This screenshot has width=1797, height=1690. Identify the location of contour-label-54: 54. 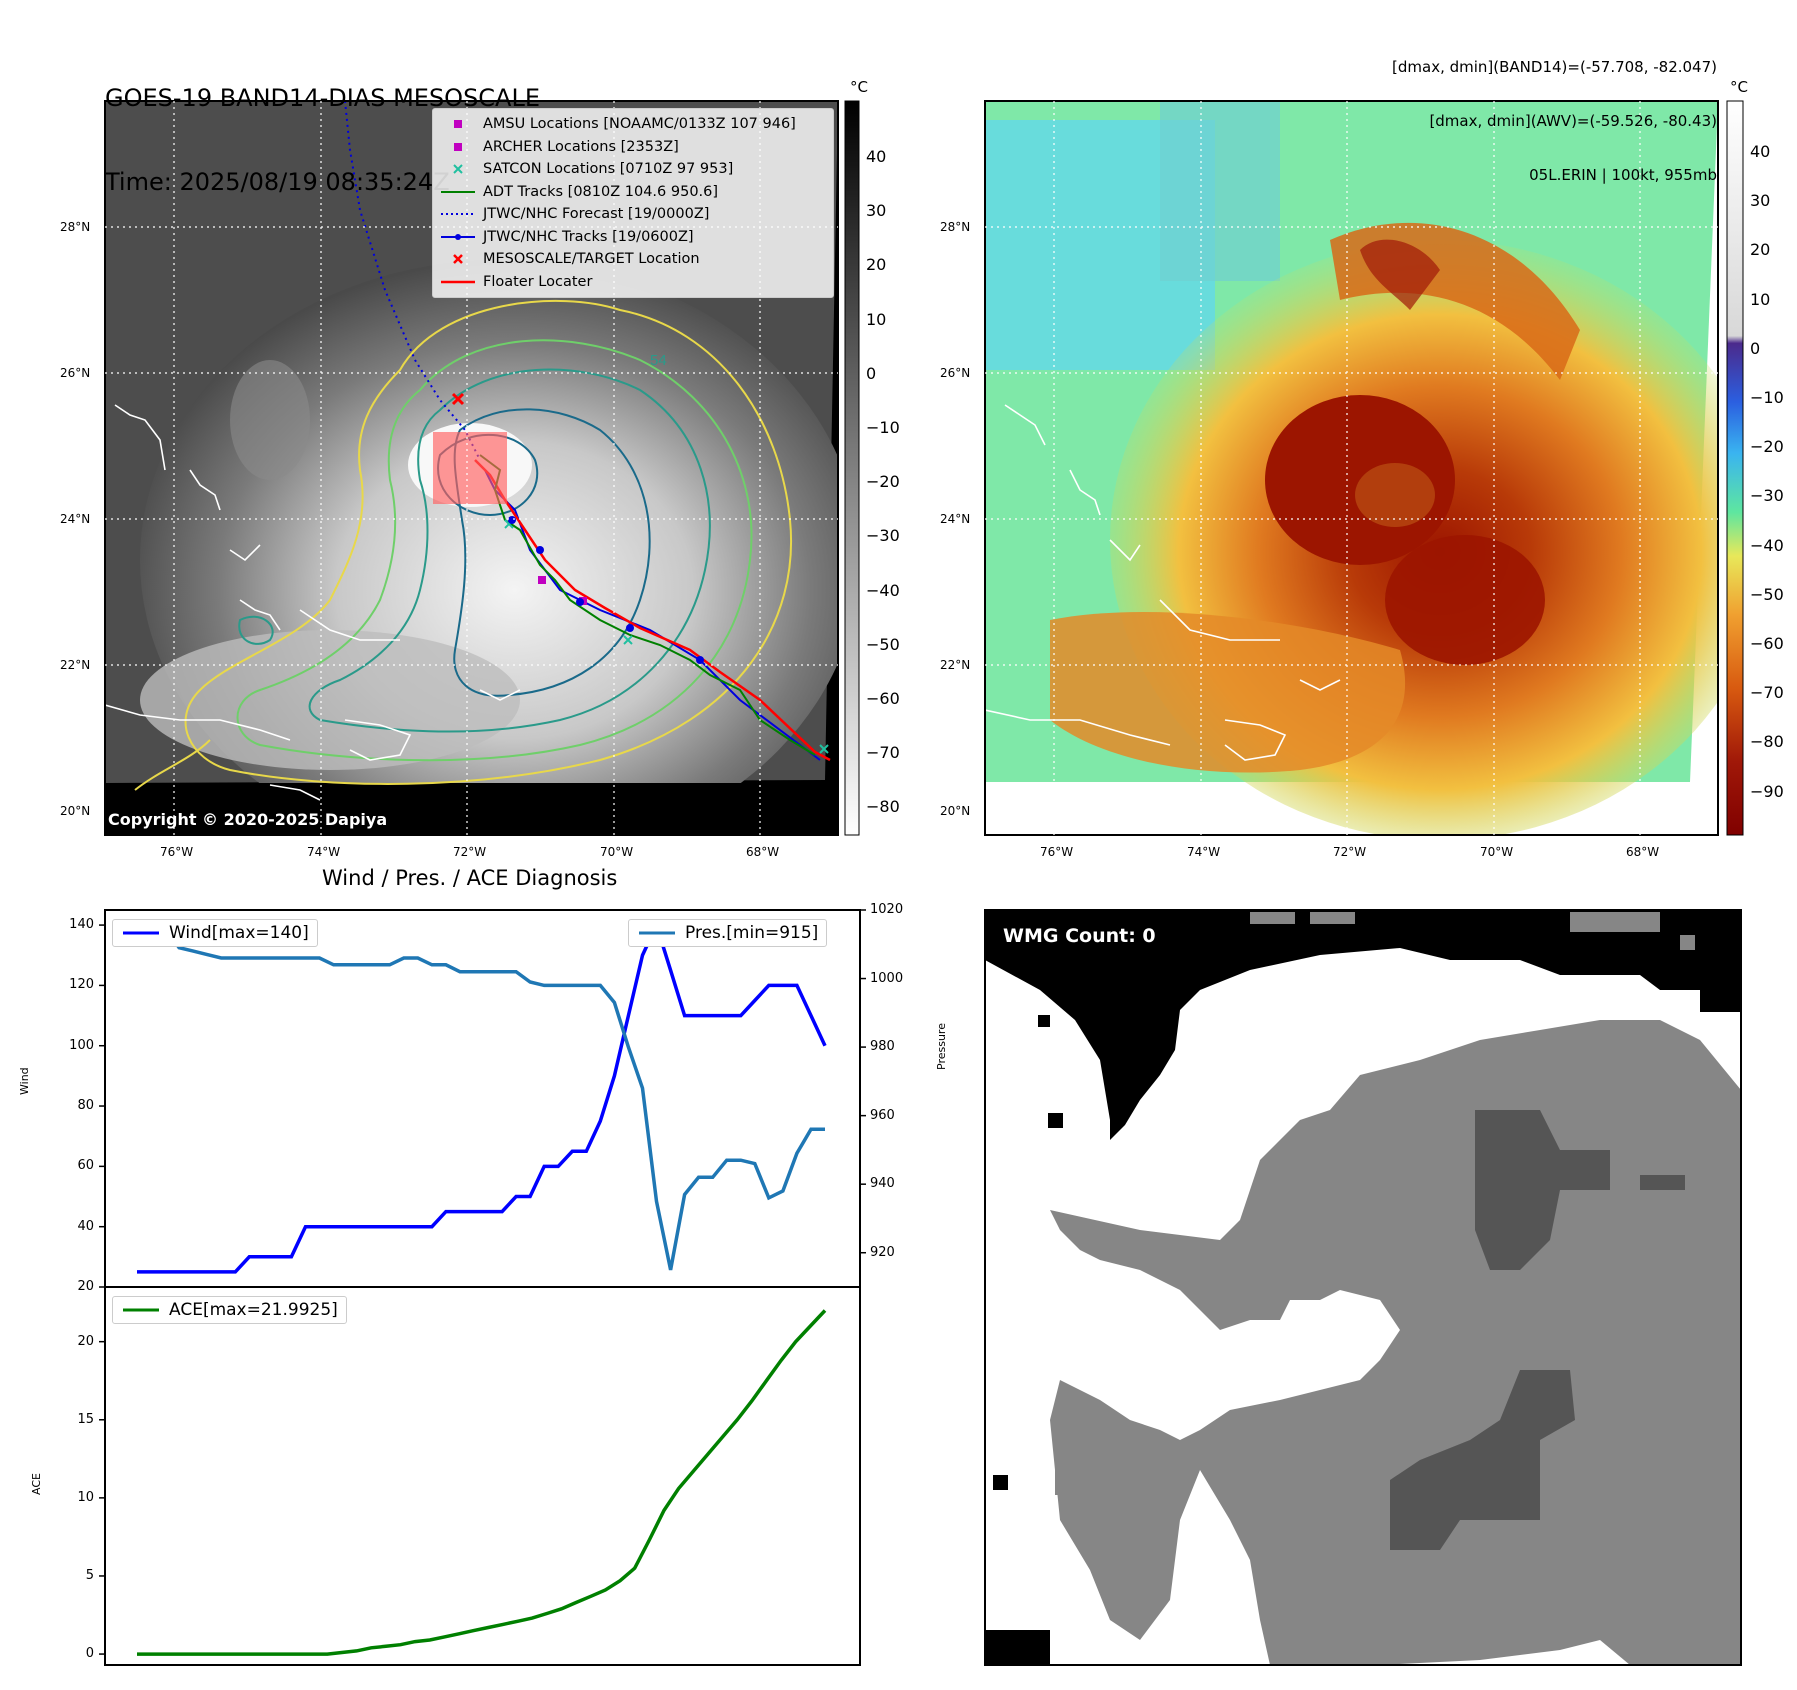
(658, 360).